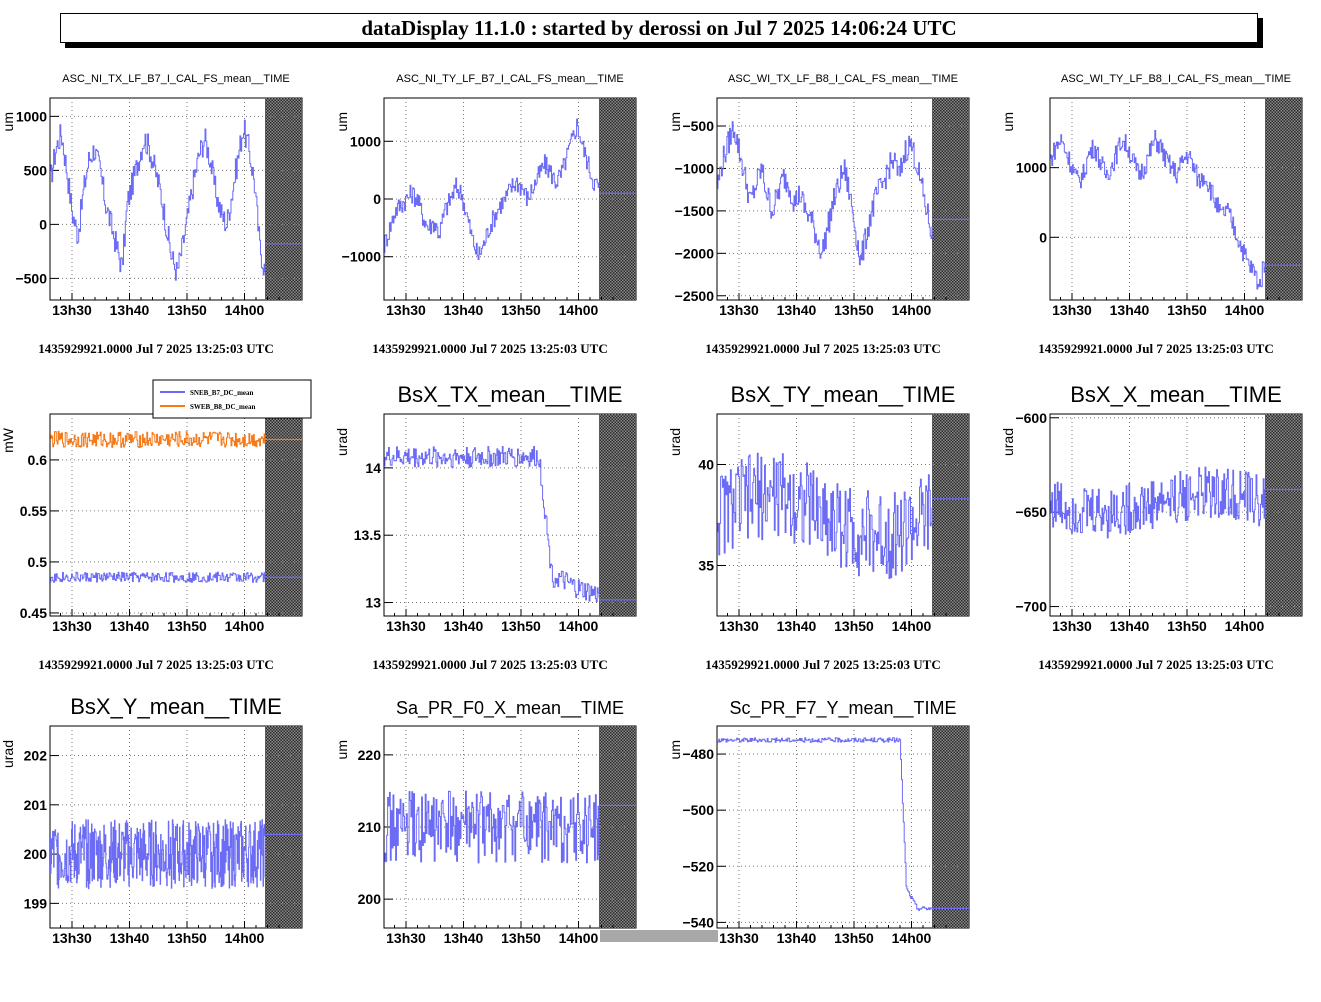 The width and height of the screenshot is (1321, 1002). I want to click on y-tick-label: 35, so click(706, 566).